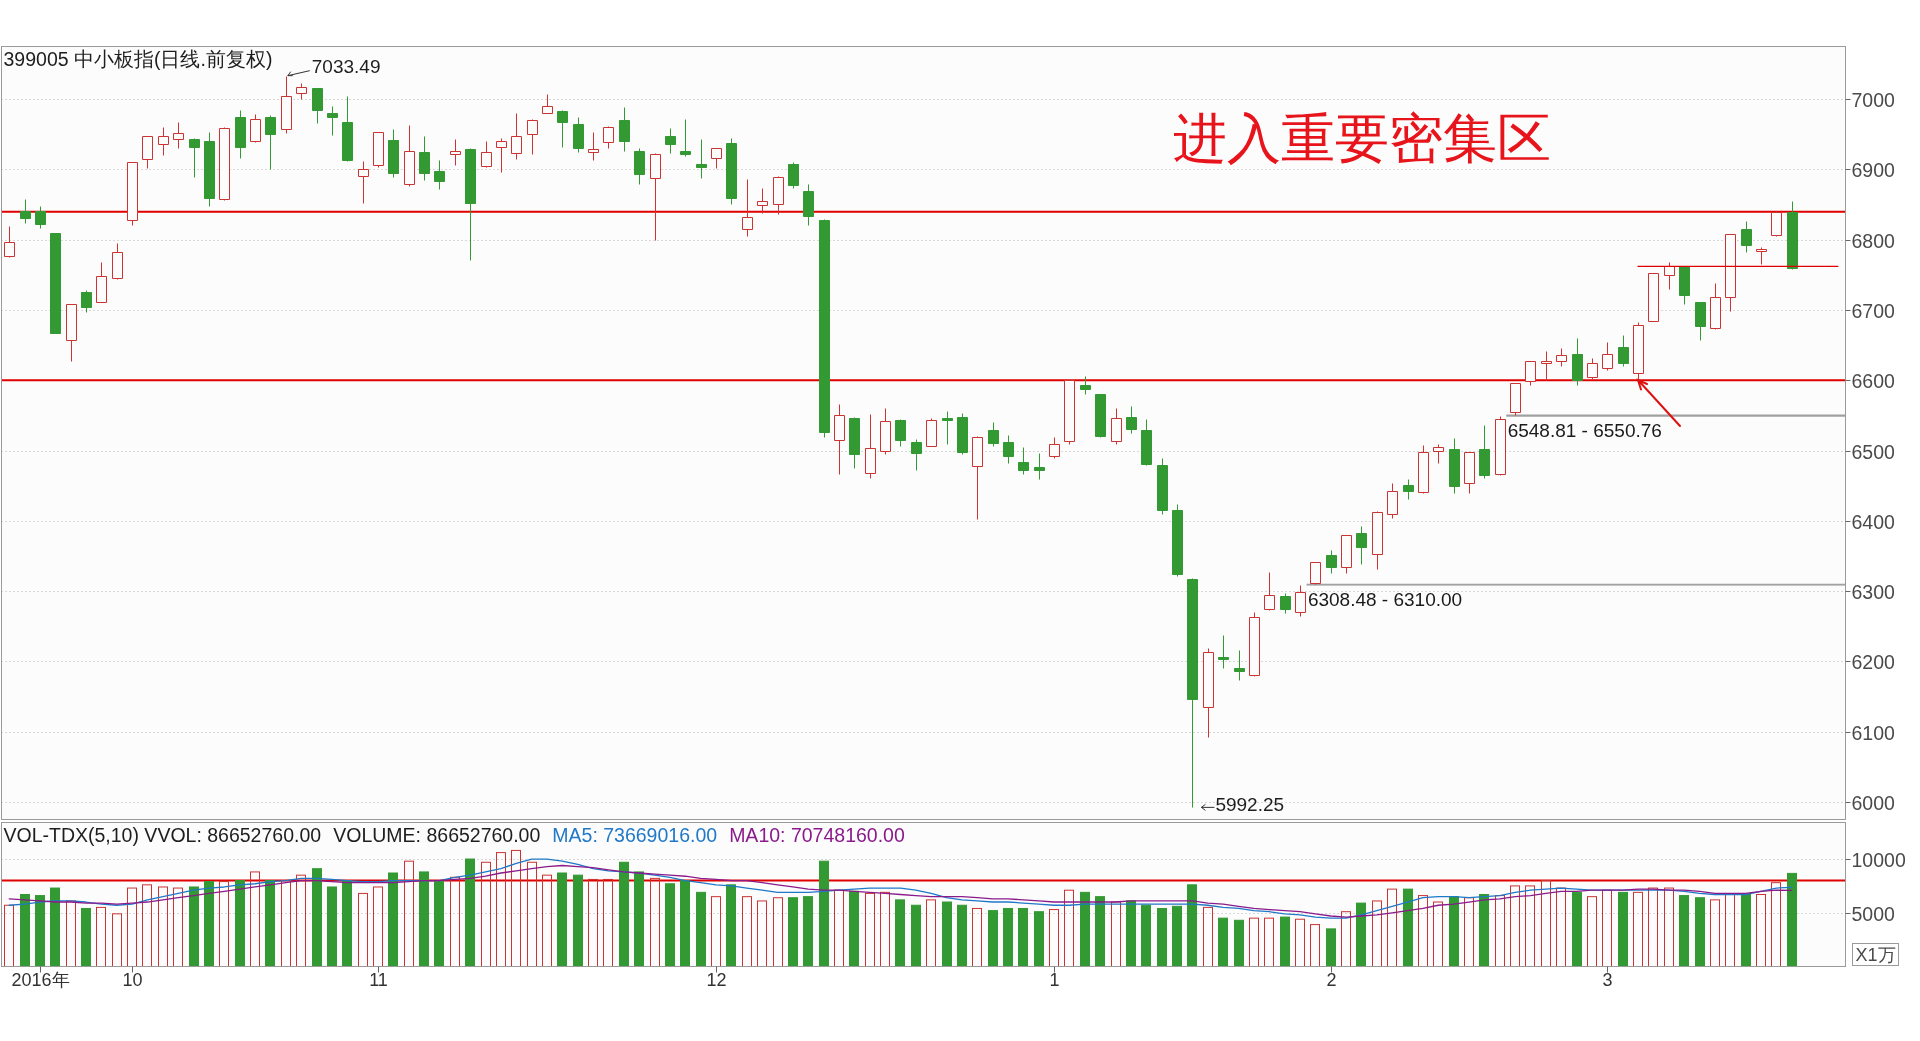 This screenshot has height=1041, width=1920. What do you see at coordinates (635, 834) in the screenshot?
I see `series-label: MA5: 73669016.00` at bounding box center [635, 834].